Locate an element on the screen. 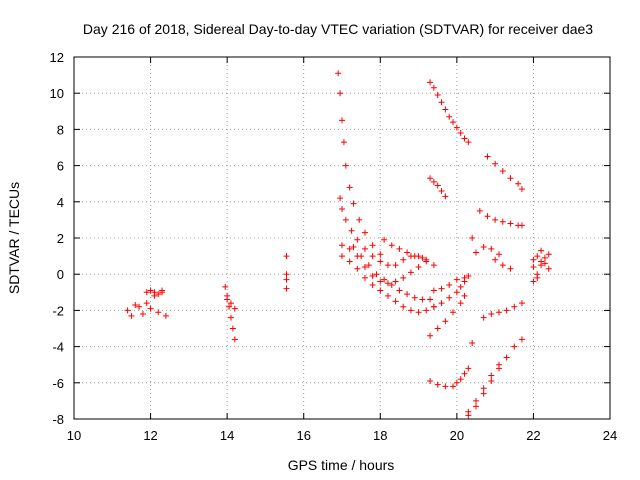  y-tick-label: 2 is located at coordinates (60, 238).